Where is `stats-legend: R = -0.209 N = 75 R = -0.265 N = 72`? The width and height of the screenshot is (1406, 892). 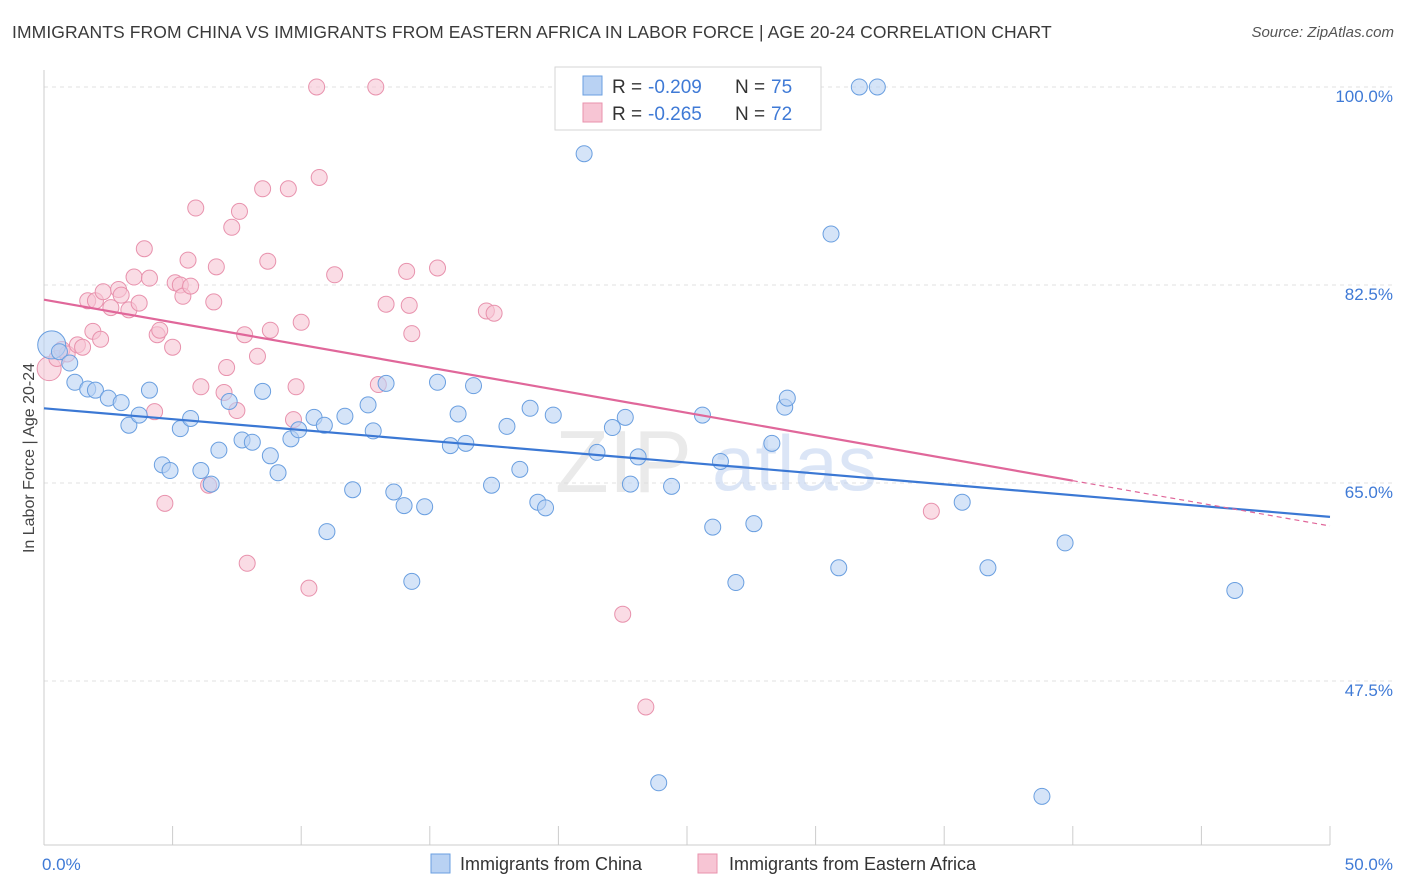 stats-legend: R = -0.209 N = 75 R = -0.265 N = 72 is located at coordinates (688, 98).